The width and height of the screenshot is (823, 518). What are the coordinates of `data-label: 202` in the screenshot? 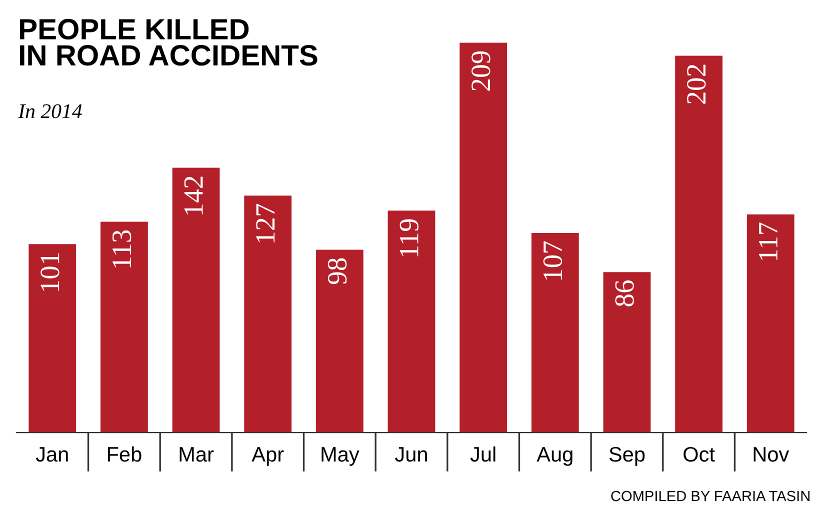 It's located at (696, 84).